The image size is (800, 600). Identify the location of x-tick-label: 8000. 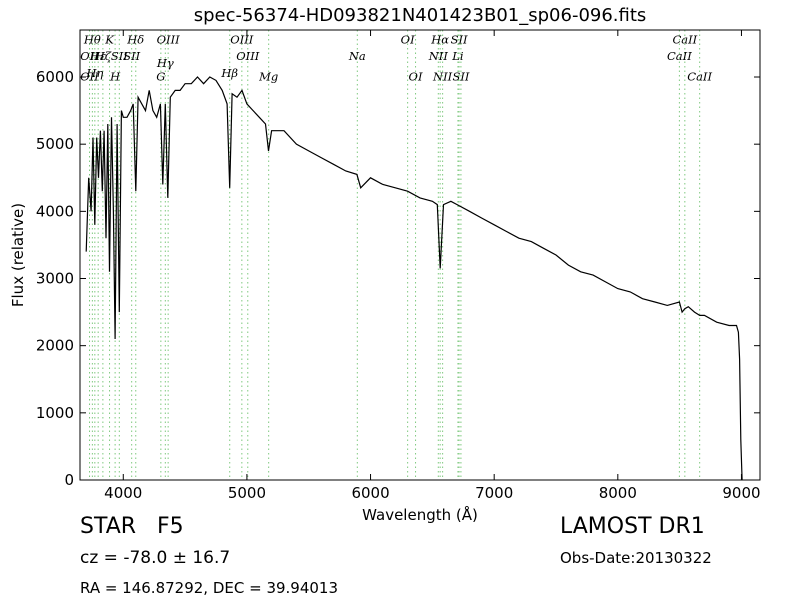
(618, 493).